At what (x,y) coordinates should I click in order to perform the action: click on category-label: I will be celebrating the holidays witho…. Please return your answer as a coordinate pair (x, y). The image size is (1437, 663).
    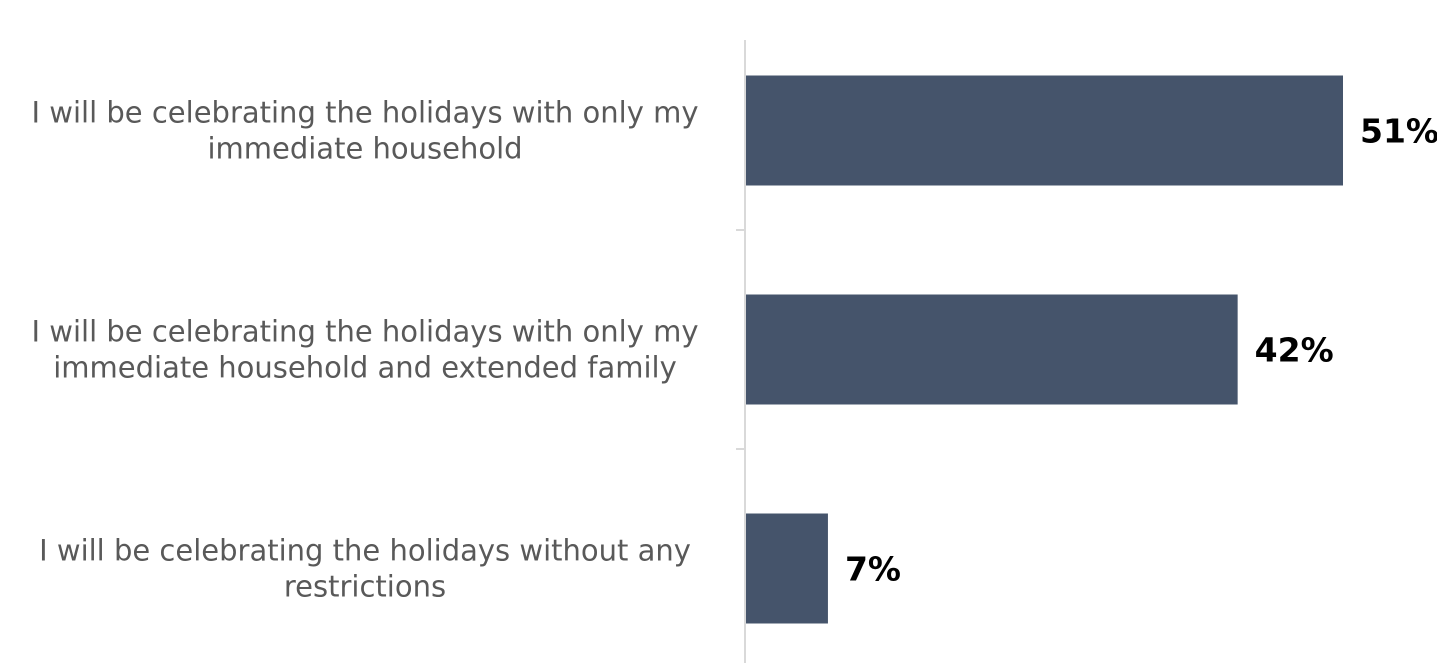
    Looking at the image, I should click on (365, 569).